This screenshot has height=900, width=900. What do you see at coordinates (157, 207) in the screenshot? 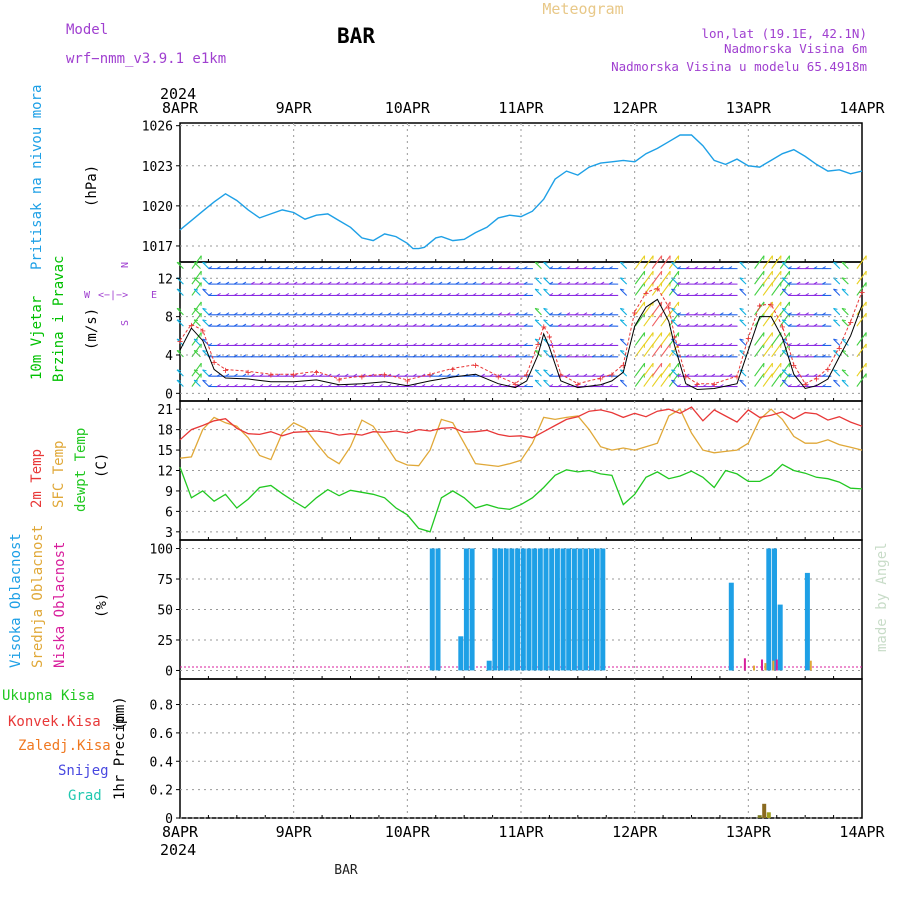
I see `y-tick-label: 1020` at bounding box center [157, 207].